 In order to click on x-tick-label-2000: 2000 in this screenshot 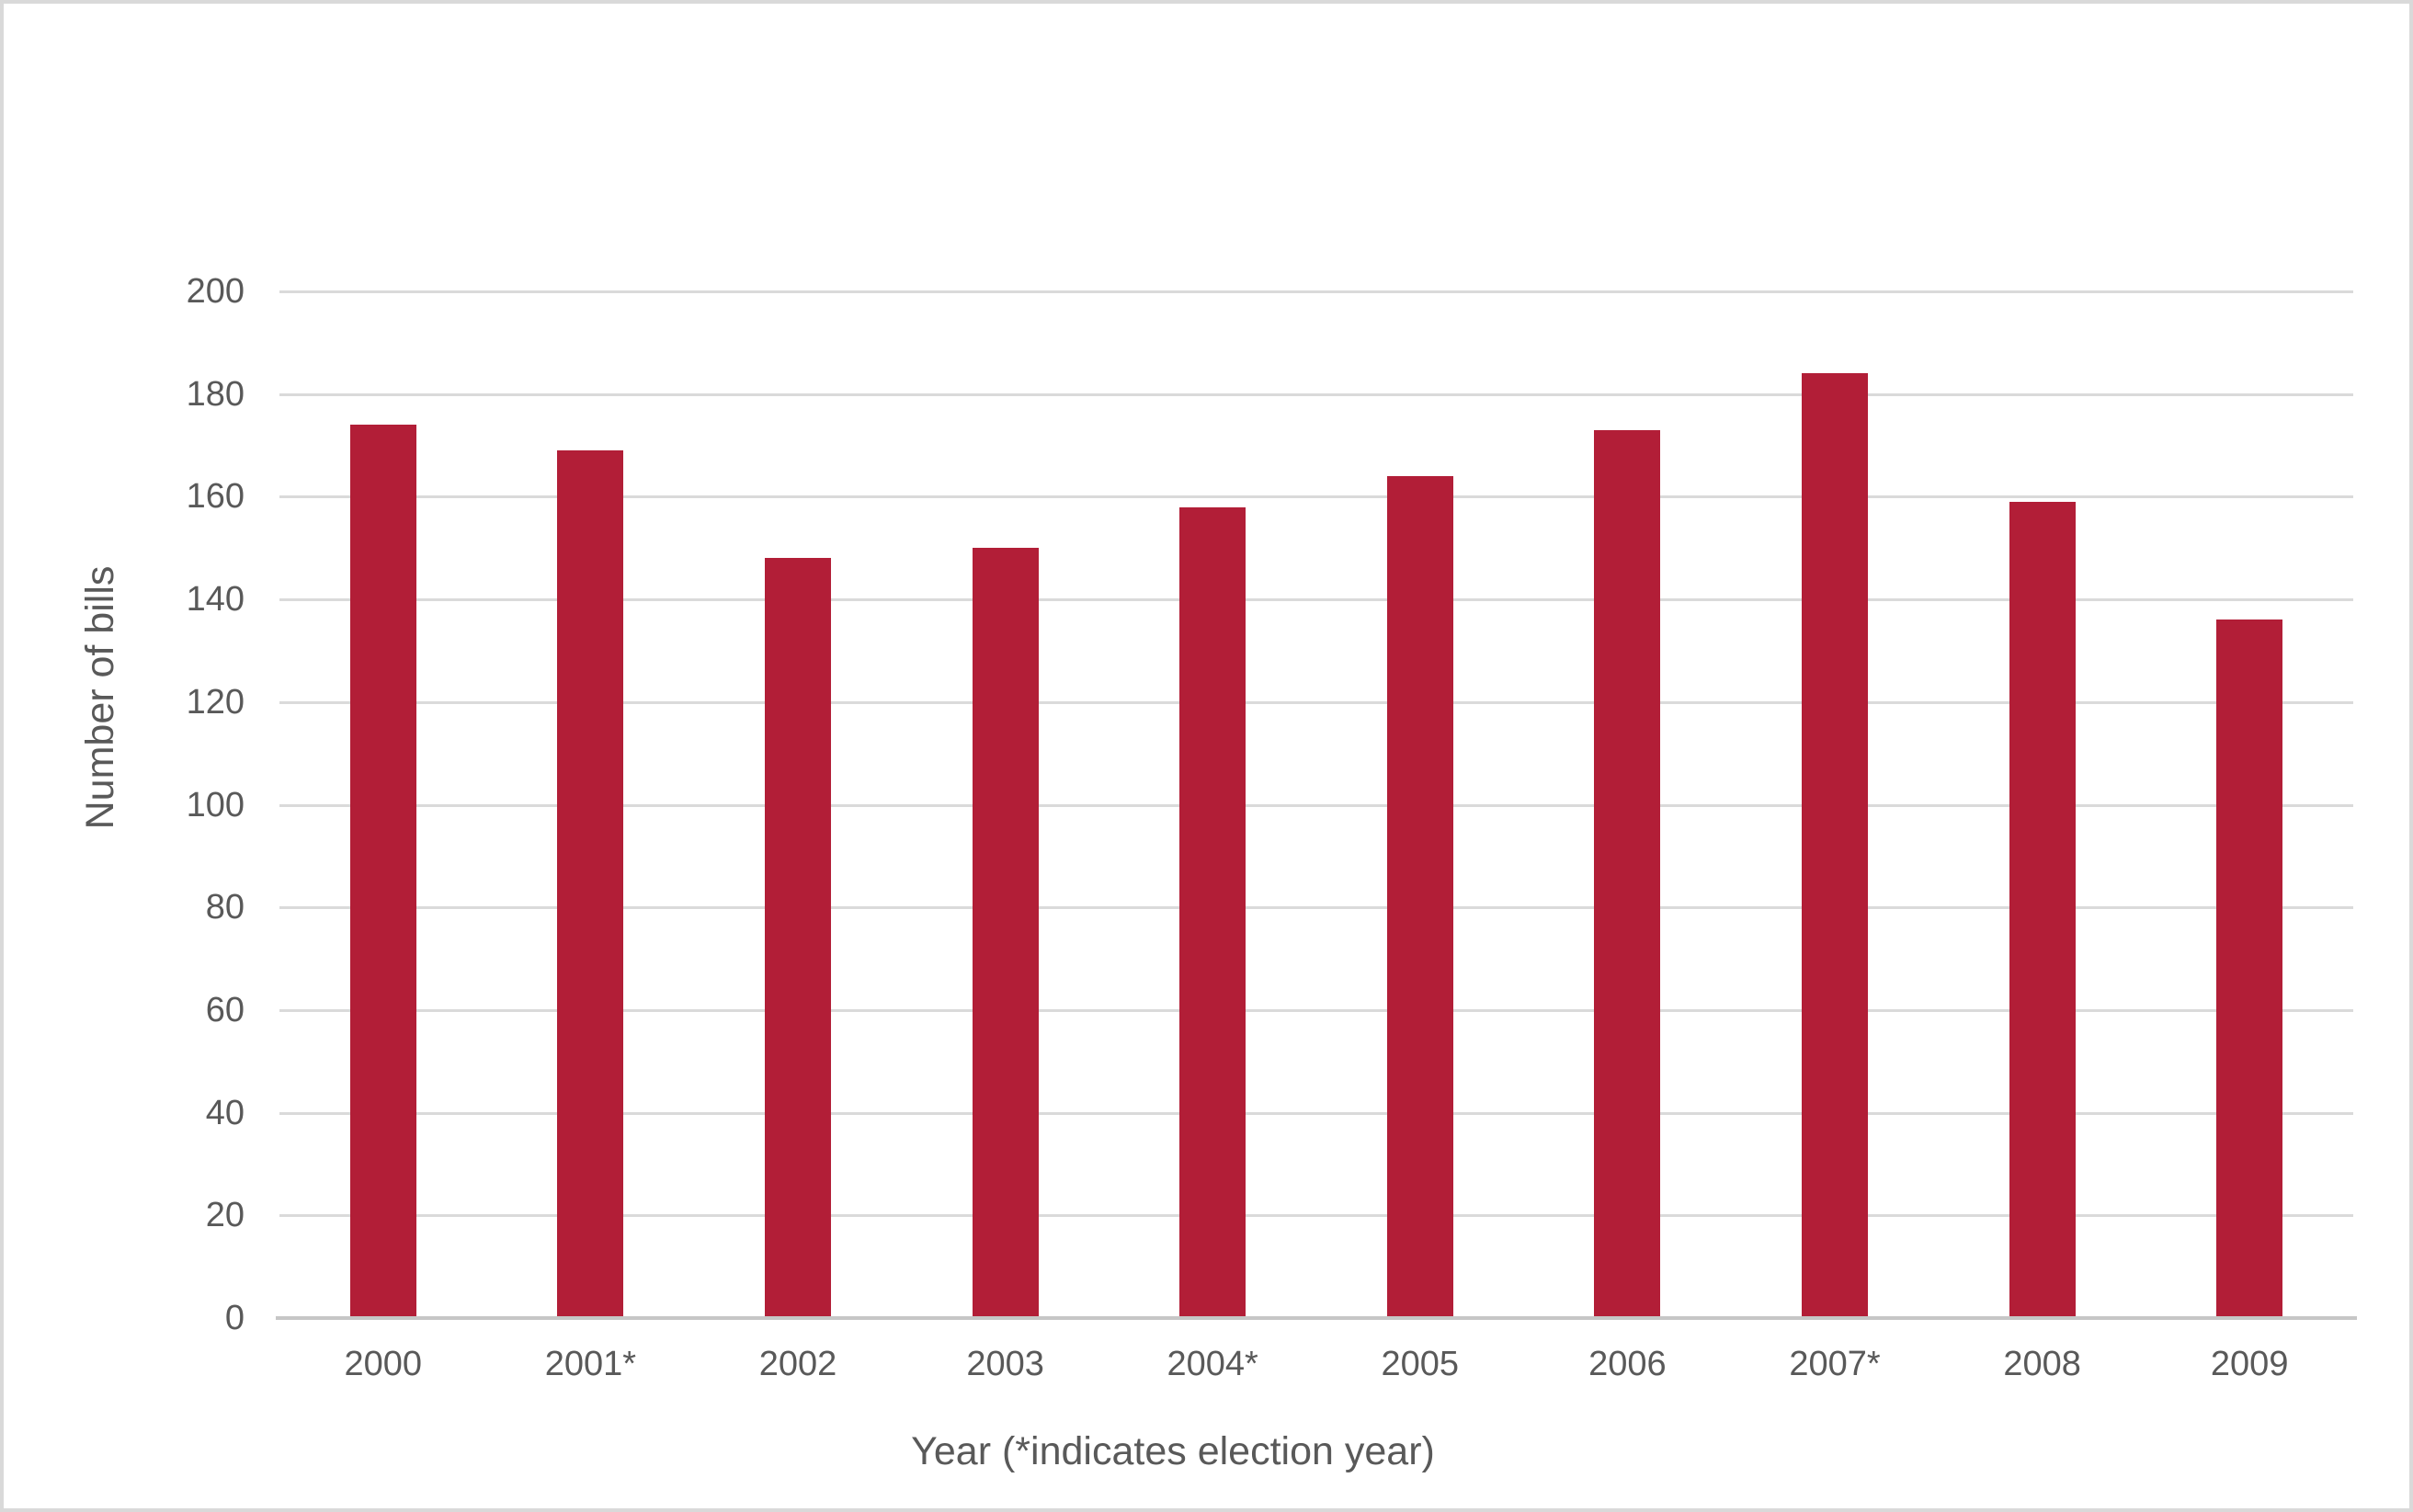, I will do `click(383, 1364)`.